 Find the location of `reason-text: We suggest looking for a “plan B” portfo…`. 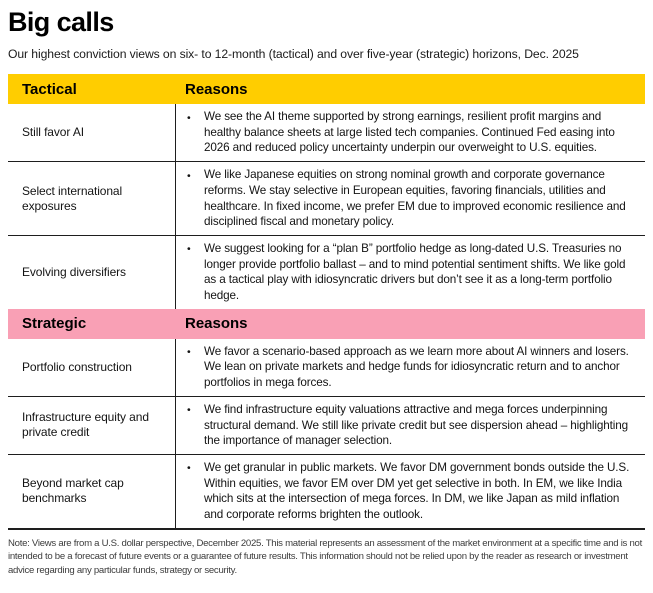

reason-text: We suggest looking for a “plan B” portfo… is located at coordinates (415, 272).